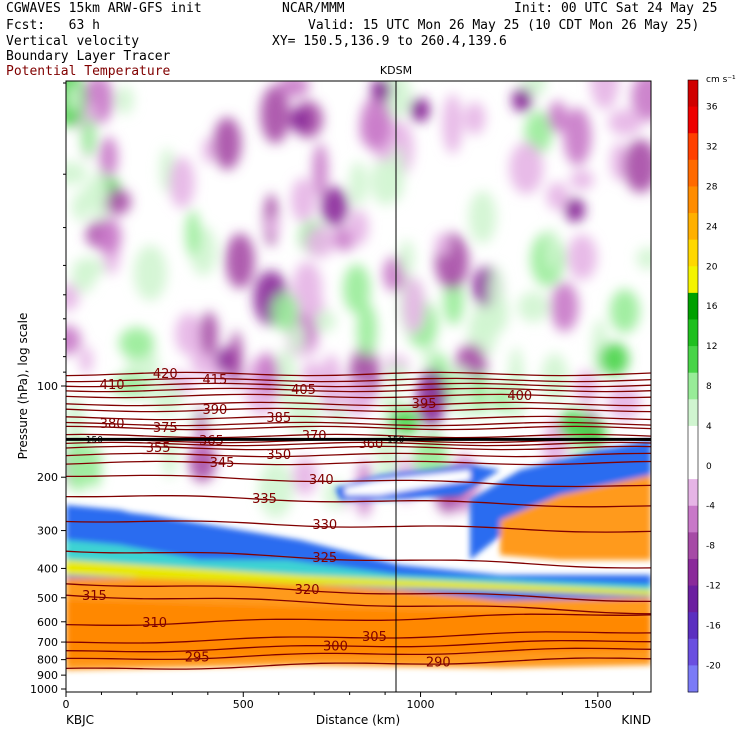 The image size is (740, 740). What do you see at coordinates (374, 637) in the screenshot?
I see `theta-contour-label: 305` at bounding box center [374, 637].